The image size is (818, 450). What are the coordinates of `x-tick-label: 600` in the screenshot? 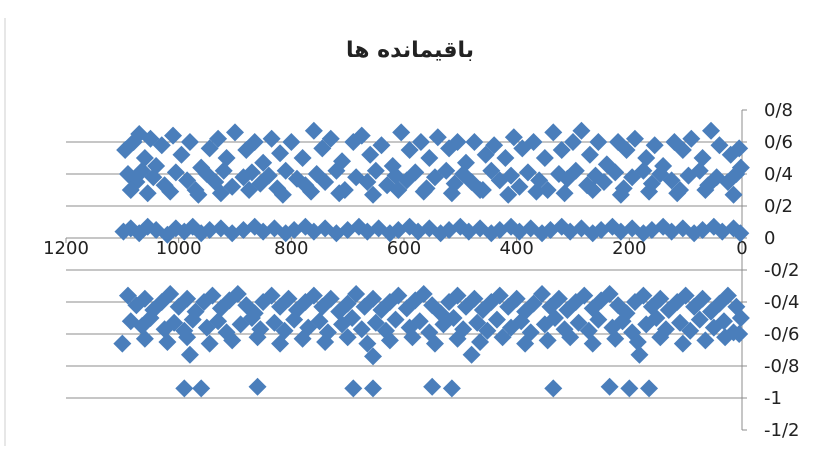 It's located at (404, 248).